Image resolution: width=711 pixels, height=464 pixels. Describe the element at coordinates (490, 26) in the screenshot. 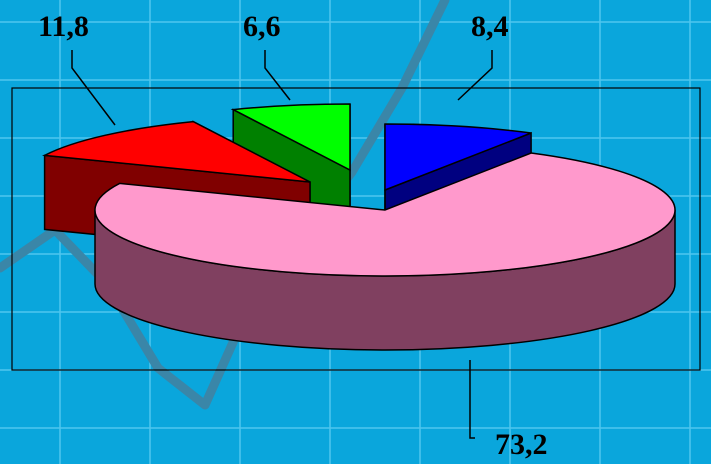

I see `data-label-slice-8-4: 8,4` at that location.